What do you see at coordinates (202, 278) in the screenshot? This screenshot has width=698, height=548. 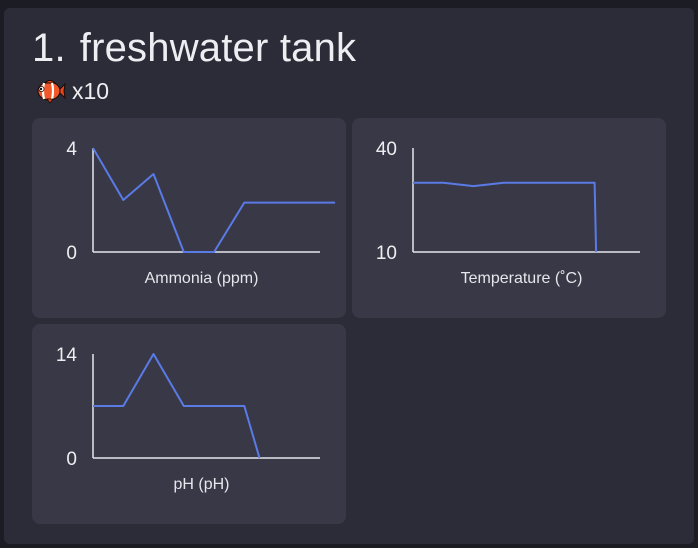 I see `ammonia-axis-label: Ammonia (ppm)` at bounding box center [202, 278].